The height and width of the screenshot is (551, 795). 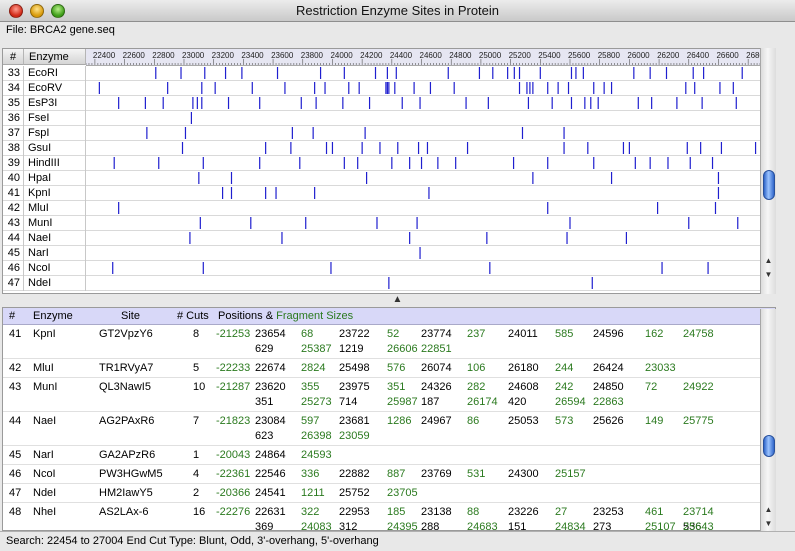 What do you see at coordinates (397, 301) in the screenshot?
I see `pane-splitter: ▲` at bounding box center [397, 301].